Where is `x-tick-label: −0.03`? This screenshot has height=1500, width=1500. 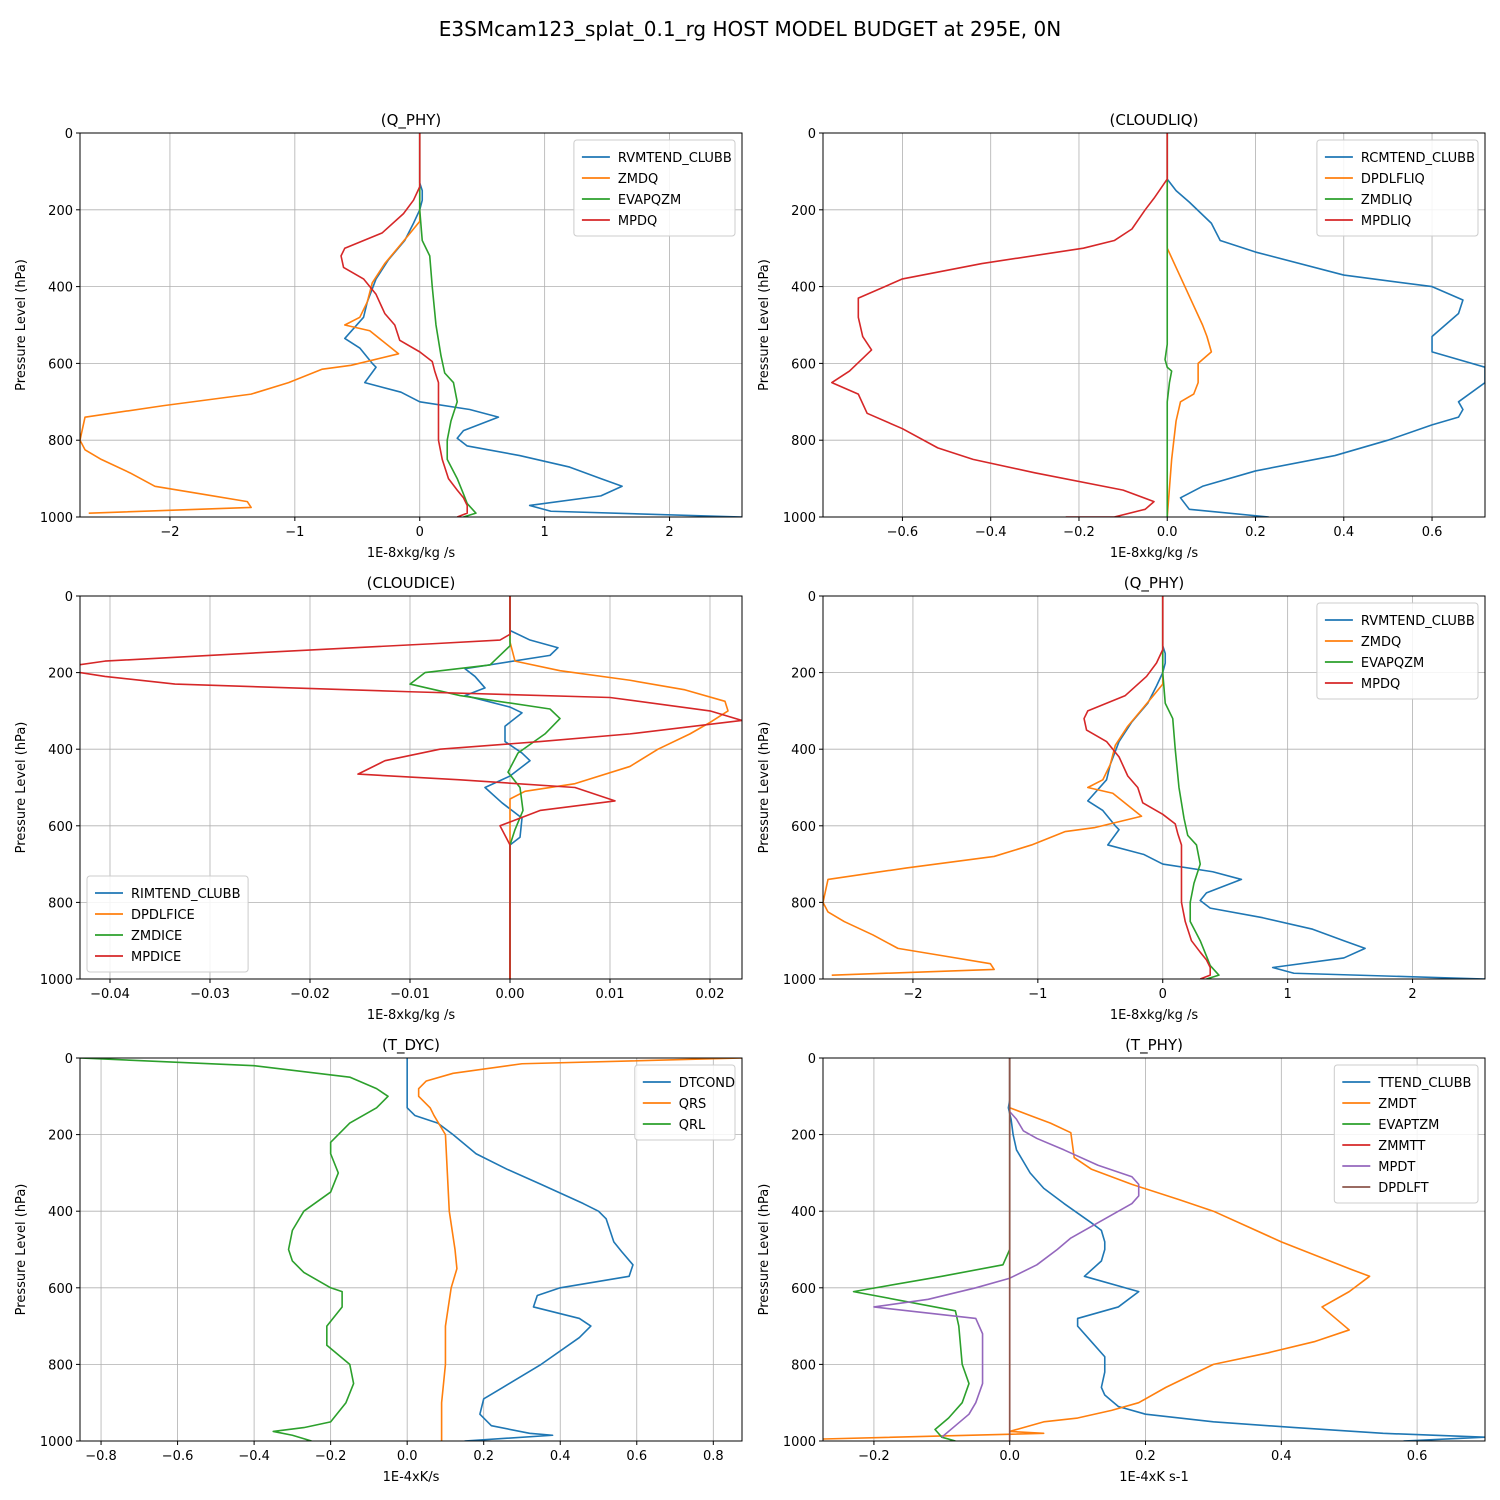
x-tick-label: −0.03 is located at coordinates (210, 994).